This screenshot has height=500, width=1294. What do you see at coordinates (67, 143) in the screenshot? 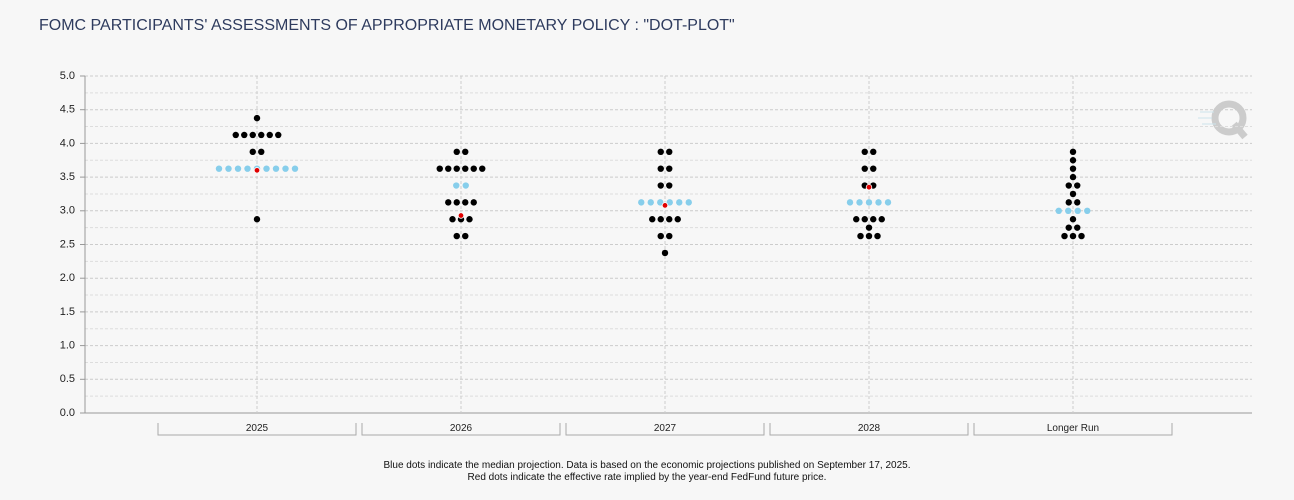
I see `y-tick-label: 4.0` at bounding box center [67, 143].